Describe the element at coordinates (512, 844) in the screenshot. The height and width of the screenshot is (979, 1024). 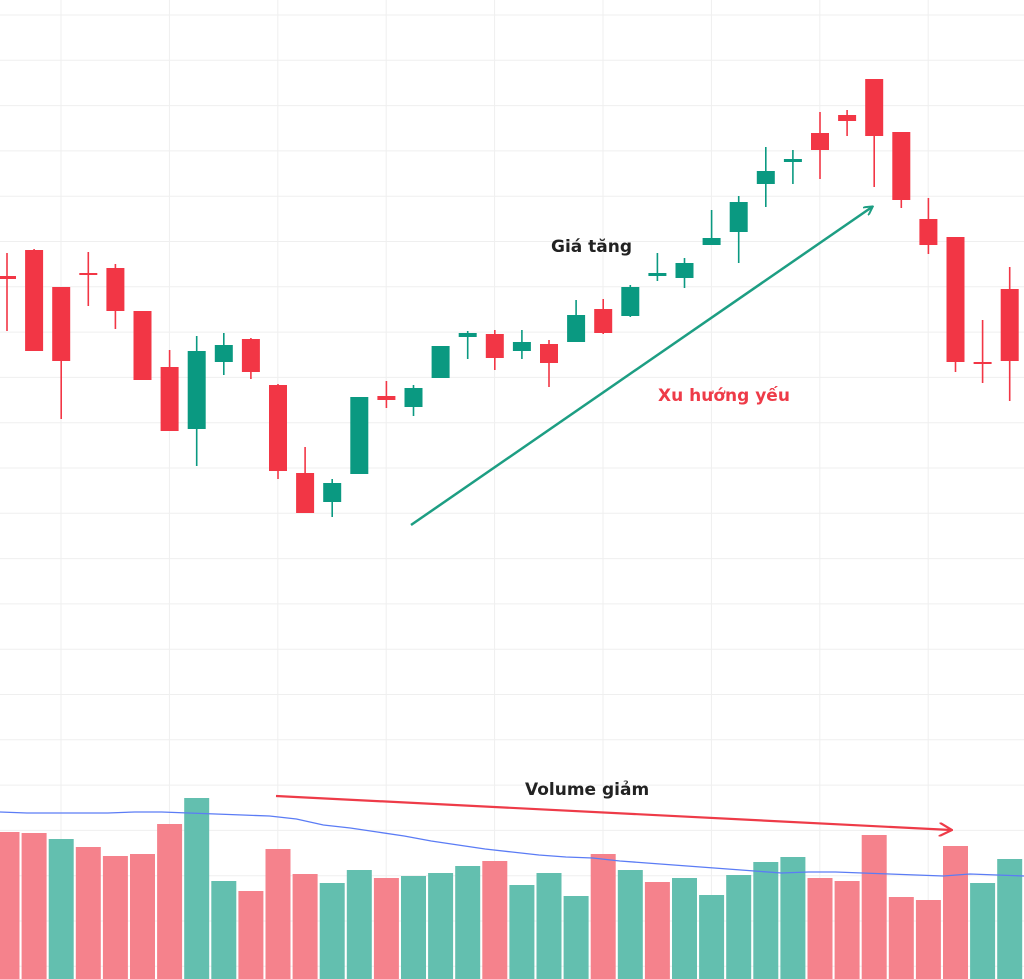
I see `volume-ma-line` at that location.